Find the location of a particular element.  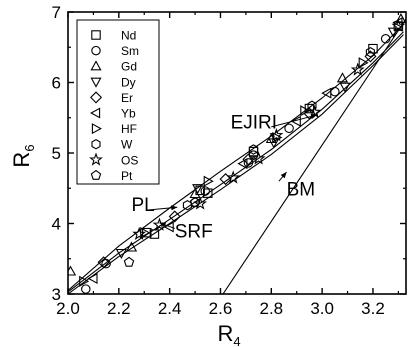

x-tick-label: 3.0 is located at coordinates (322, 308).